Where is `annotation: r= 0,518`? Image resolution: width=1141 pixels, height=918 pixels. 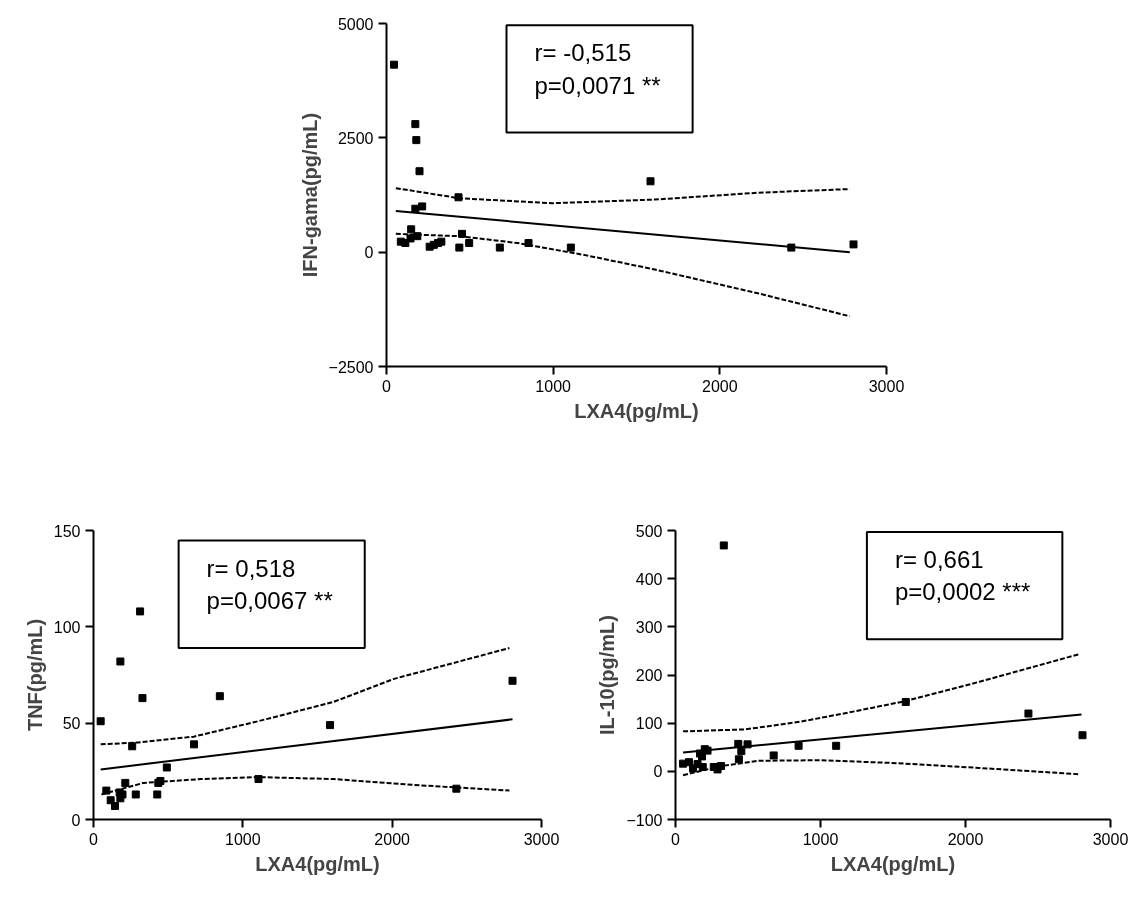
annotation: r= 0,518 is located at coordinates (251, 568).